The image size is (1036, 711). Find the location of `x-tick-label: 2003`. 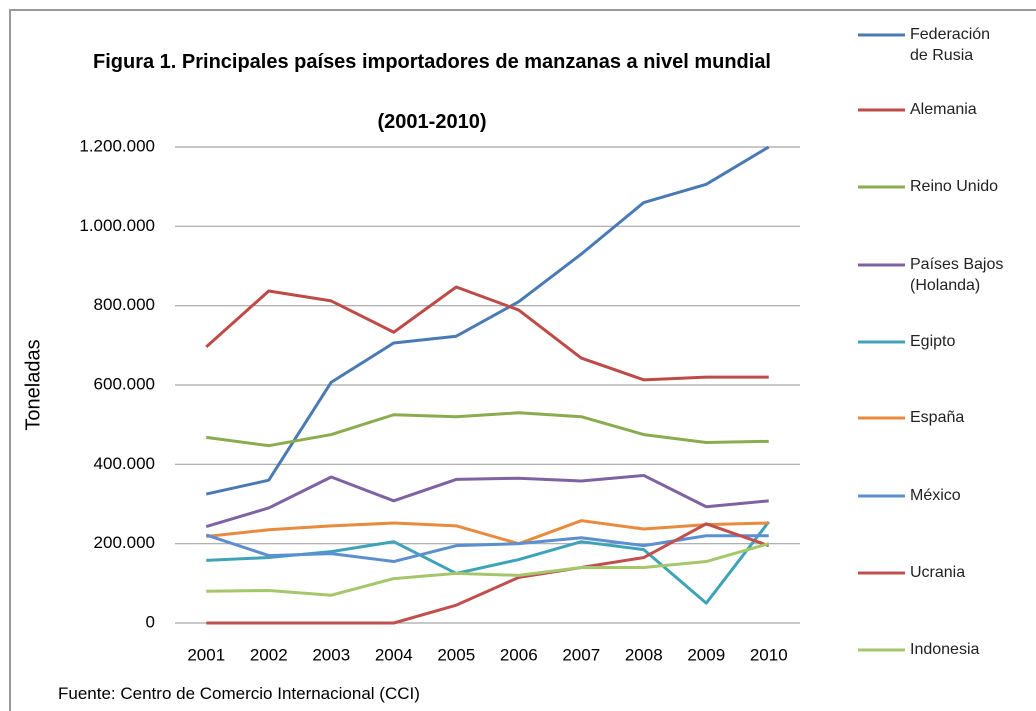

x-tick-label: 2003 is located at coordinates (331, 654).